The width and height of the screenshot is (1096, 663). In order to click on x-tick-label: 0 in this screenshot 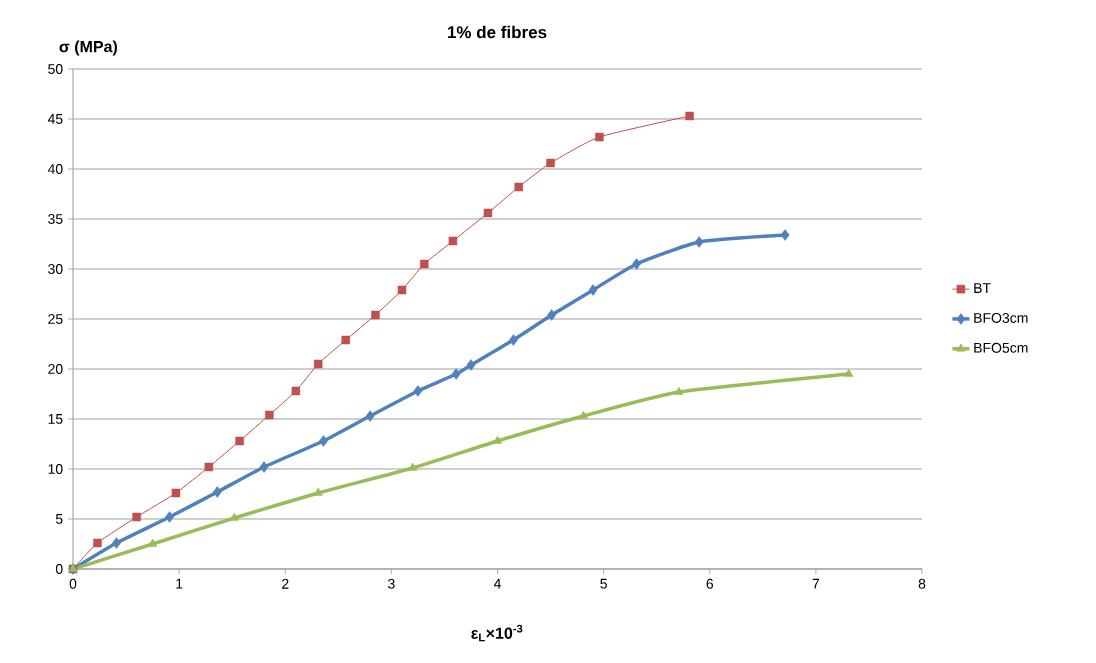, I will do `click(73, 583)`.